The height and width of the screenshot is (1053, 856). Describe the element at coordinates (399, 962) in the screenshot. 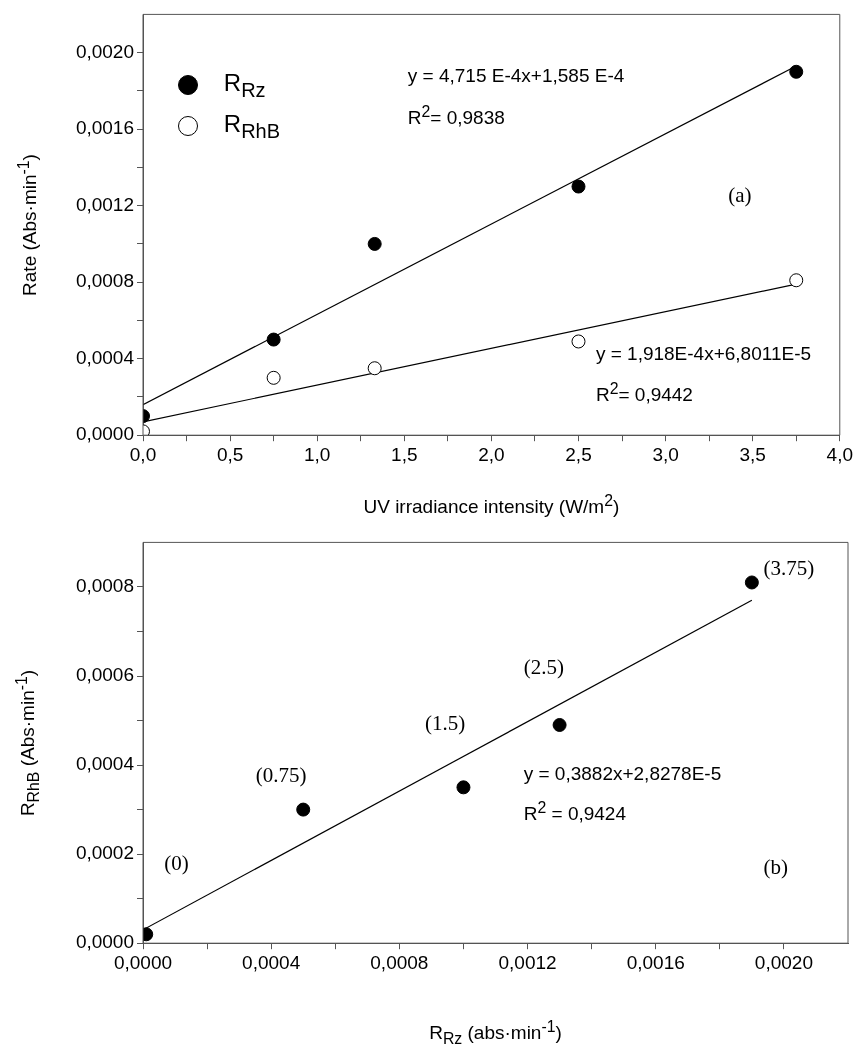

I see `x-tick-label: 0,0008` at that location.